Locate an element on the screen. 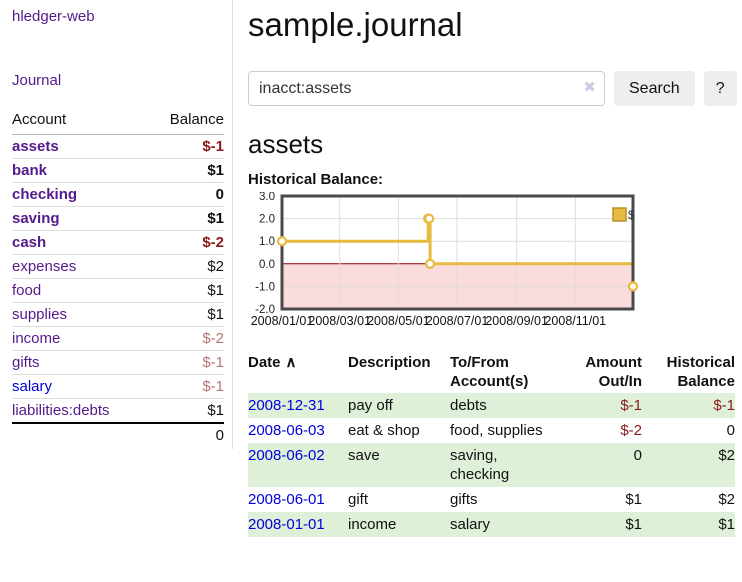  sidebar-account-row: income $-2 is located at coordinates (118, 338).